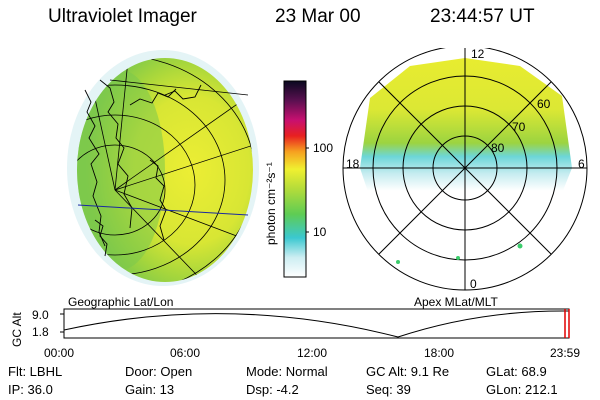 This screenshot has height=400, width=600. I want to click on colorbar-tick-10: 10, so click(320, 232).